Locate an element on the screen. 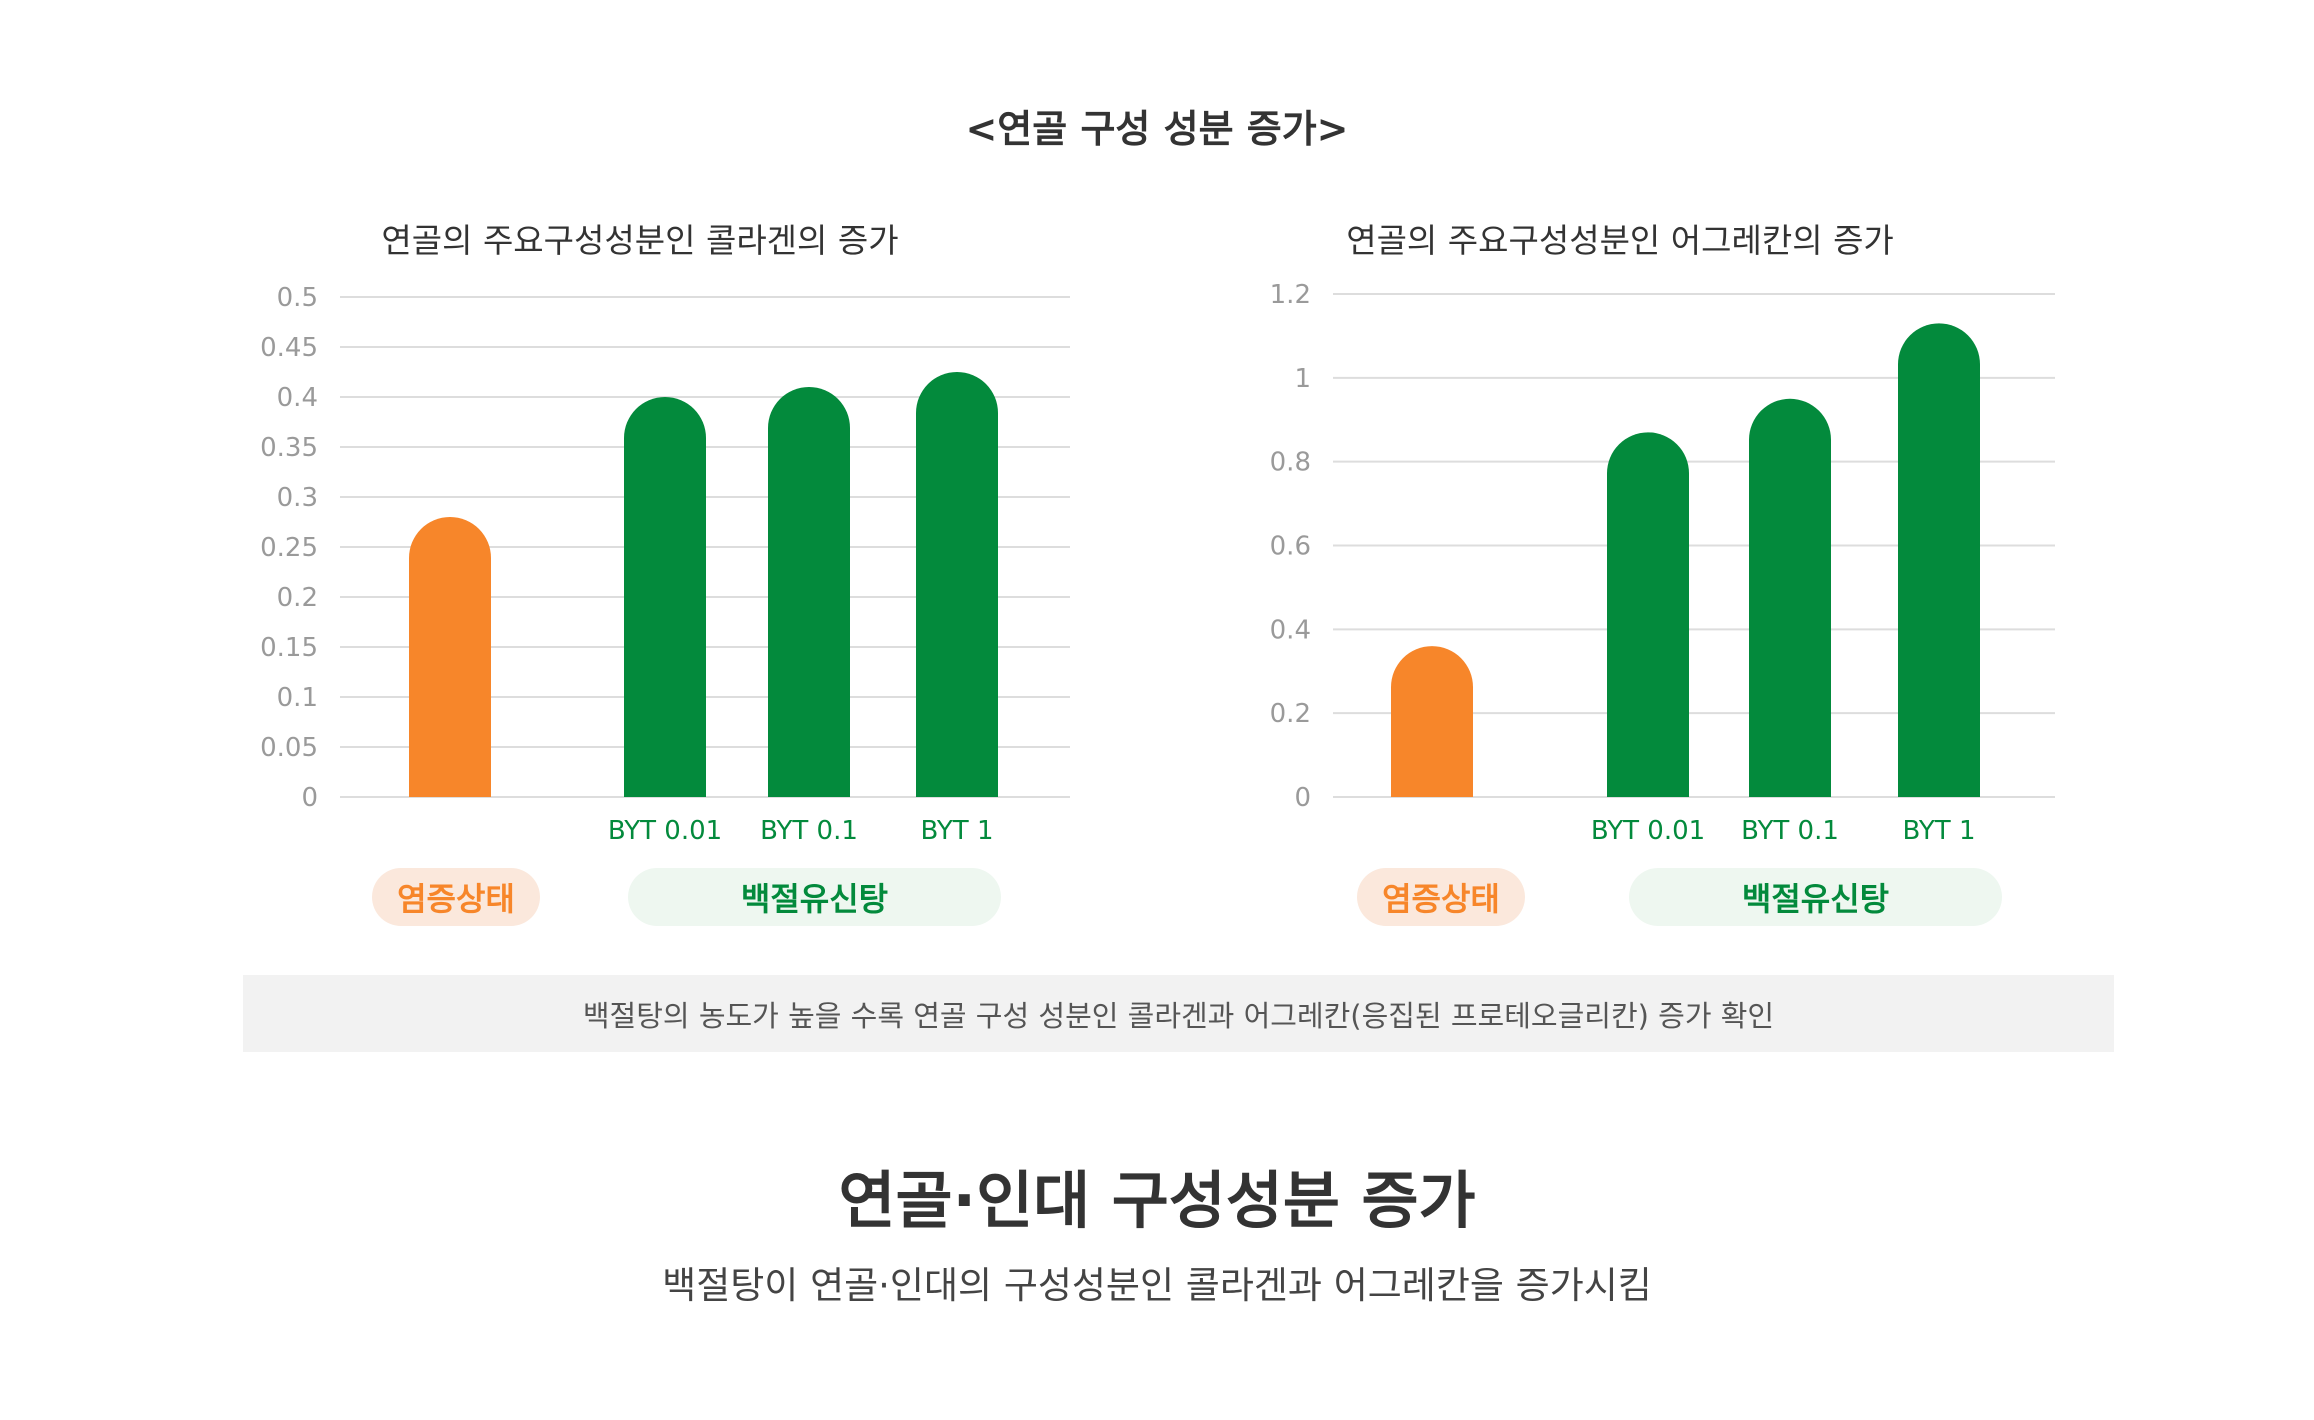 The height and width of the screenshot is (1420, 2314). main-heading: 연골·인대 구성성분 증가 is located at coordinates (1157, 1200).